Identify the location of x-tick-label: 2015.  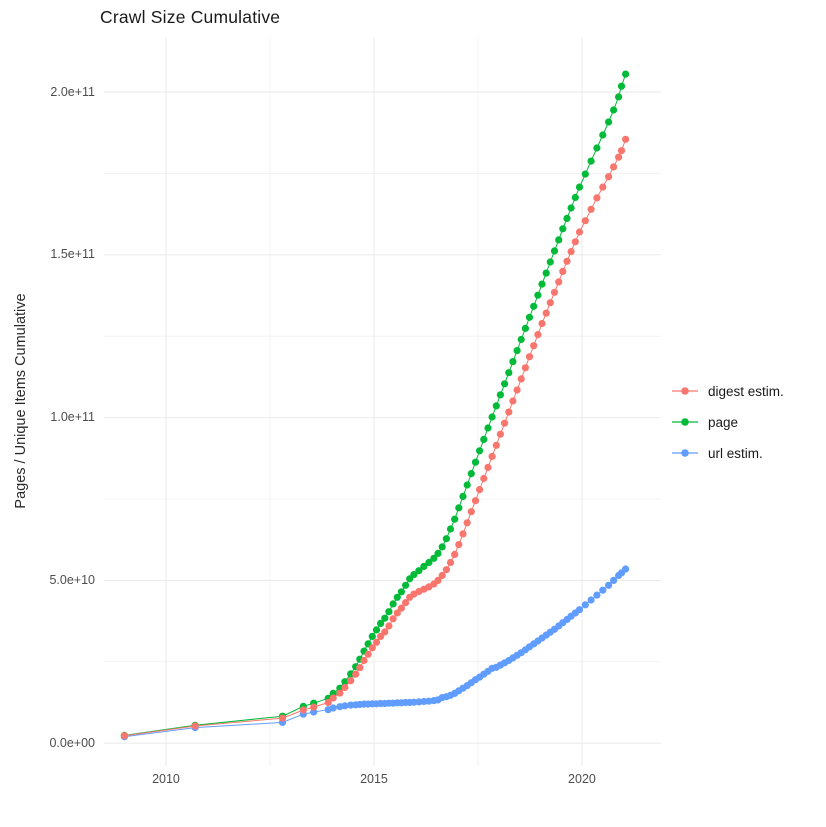
(374, 779).